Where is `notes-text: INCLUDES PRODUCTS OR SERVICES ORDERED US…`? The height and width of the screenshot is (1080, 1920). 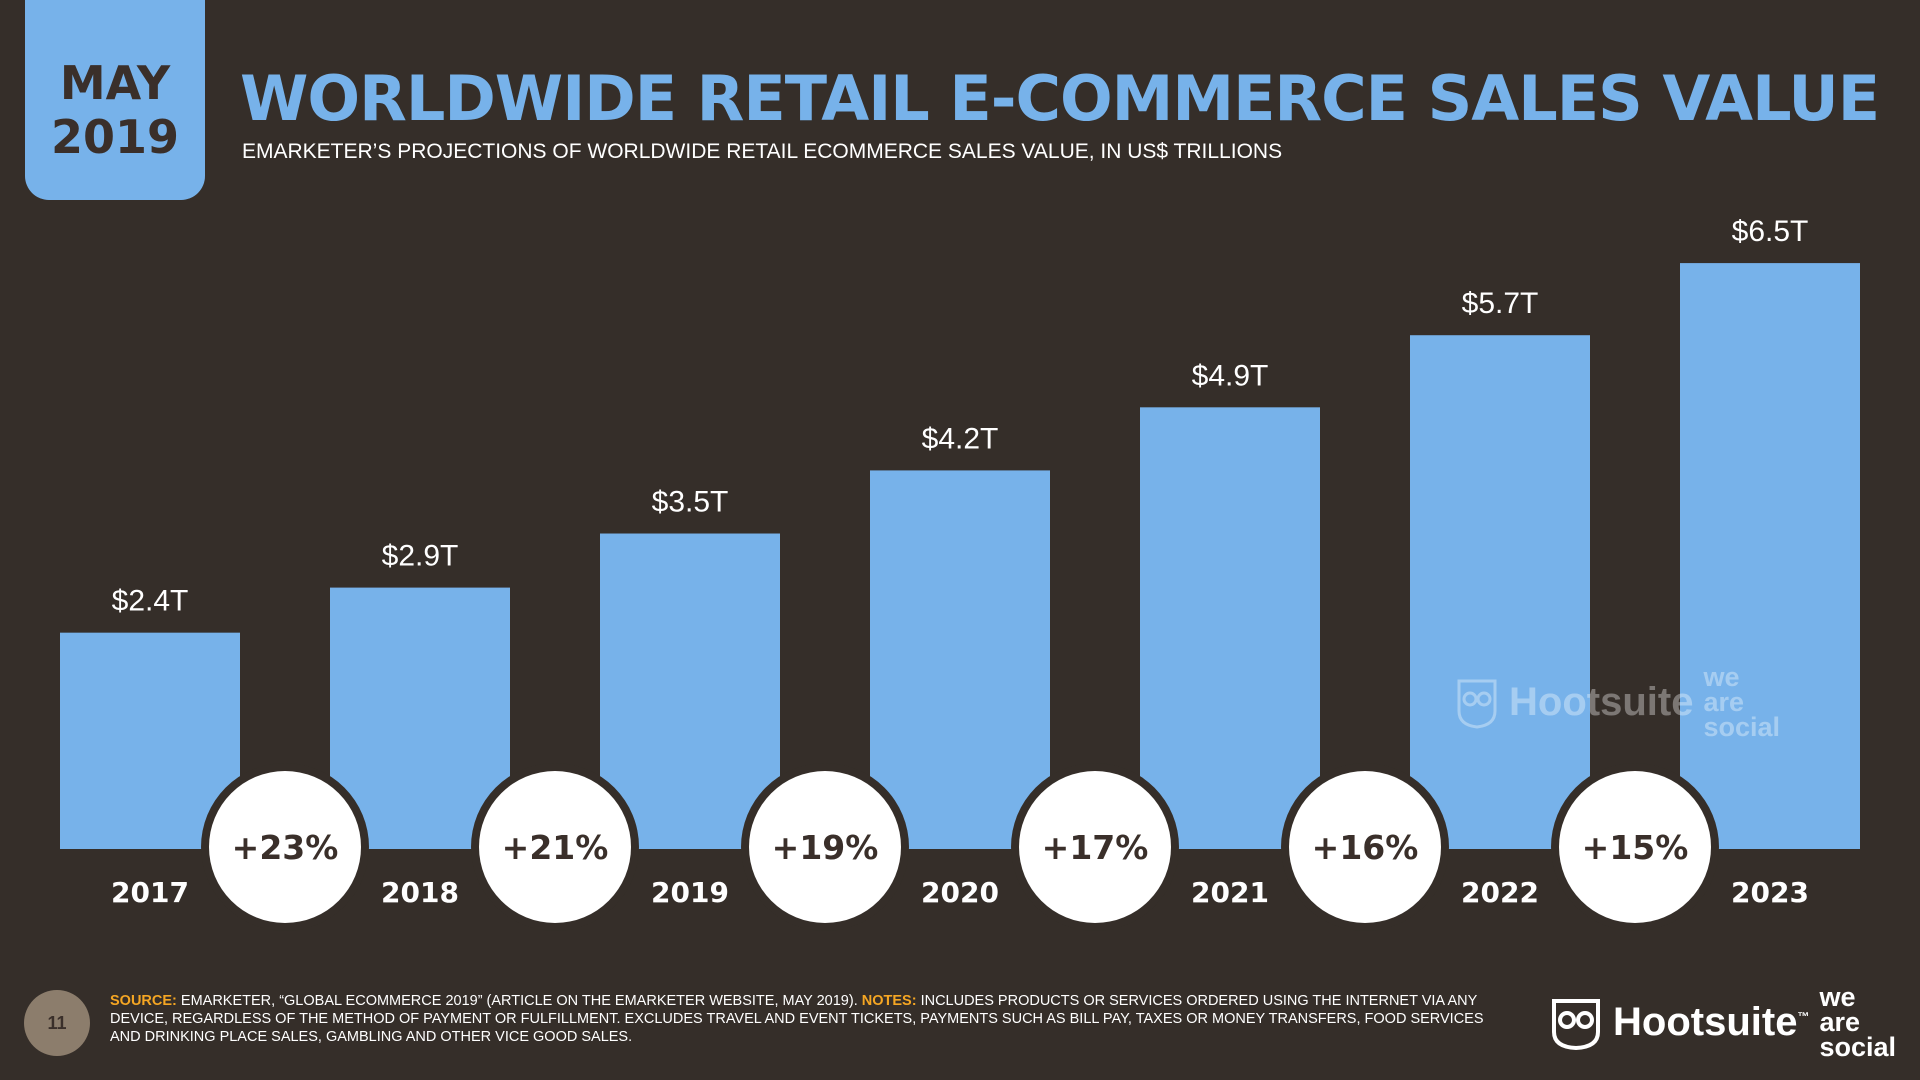 notes-text: INCLUDES PRODUCTS OR SERVICES ORDERED US… is located at coordinates (797, 1019).